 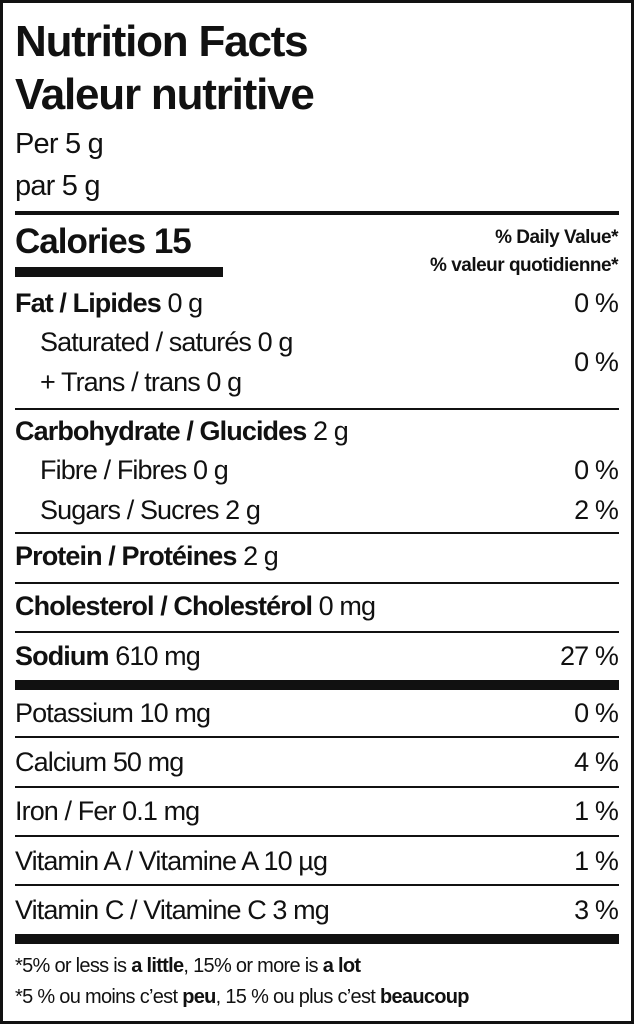 What do you see at coordinates (556, 237) in the screenshot?
I see `dv-header-en: % Daily Value*` at bounding box center [556, 237].